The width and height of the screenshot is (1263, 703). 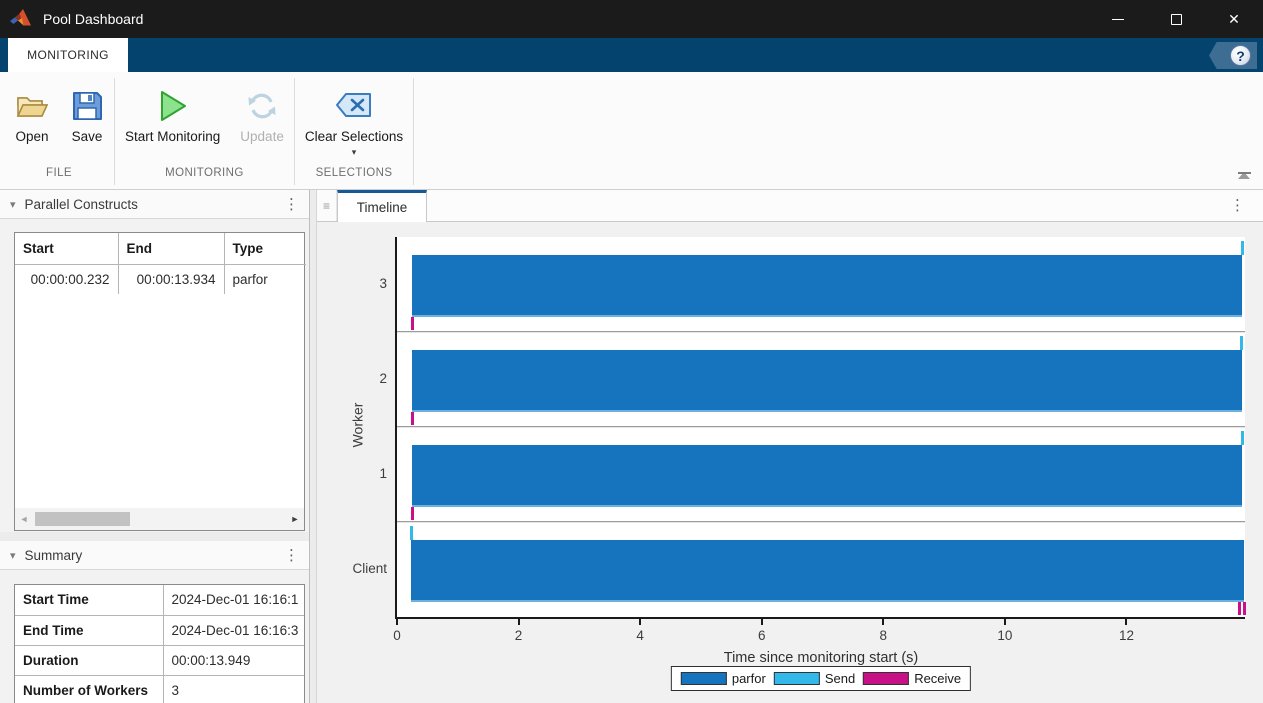 What do you see at coordinates (790, 206) in the screenshot?
I see `timeline-tab-strip: ≡ Timeline ⋮` at bounding box center [790, 206].